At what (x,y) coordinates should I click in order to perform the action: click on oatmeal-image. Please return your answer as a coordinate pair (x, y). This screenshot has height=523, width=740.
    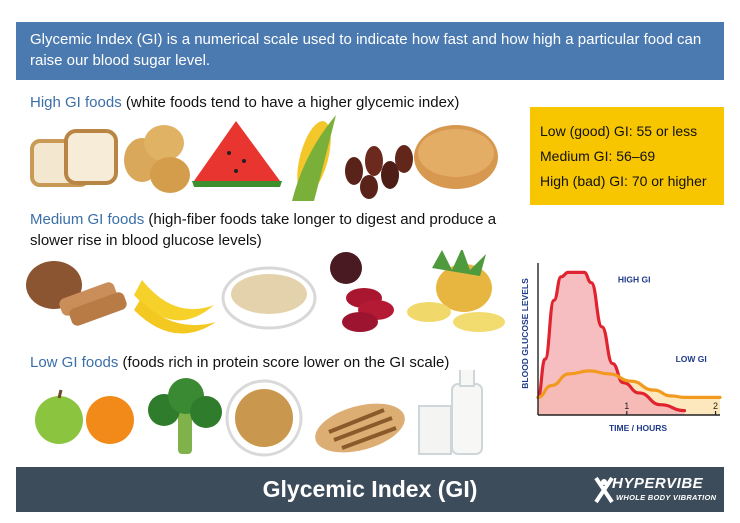
    Looking at the image, I should click on (269, 298).